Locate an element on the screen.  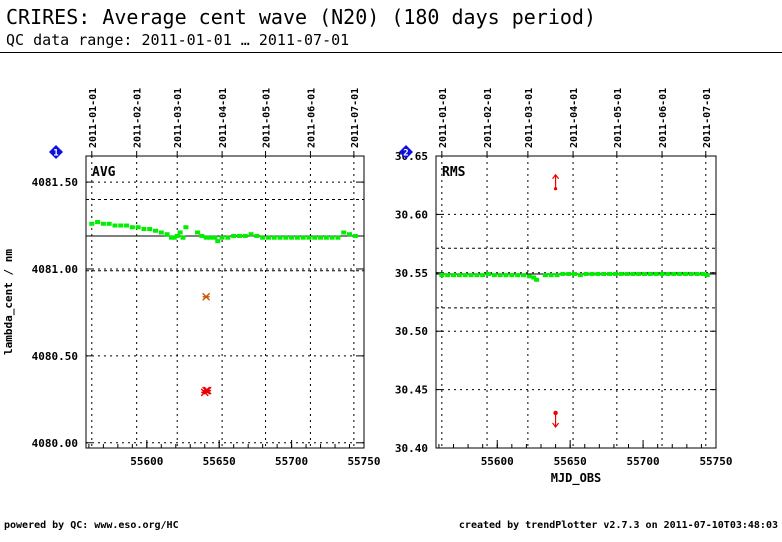
data-range-subtitle: QC data range: 2011-01-01 … 2011-07-01 is located at coordinates (178, 40).